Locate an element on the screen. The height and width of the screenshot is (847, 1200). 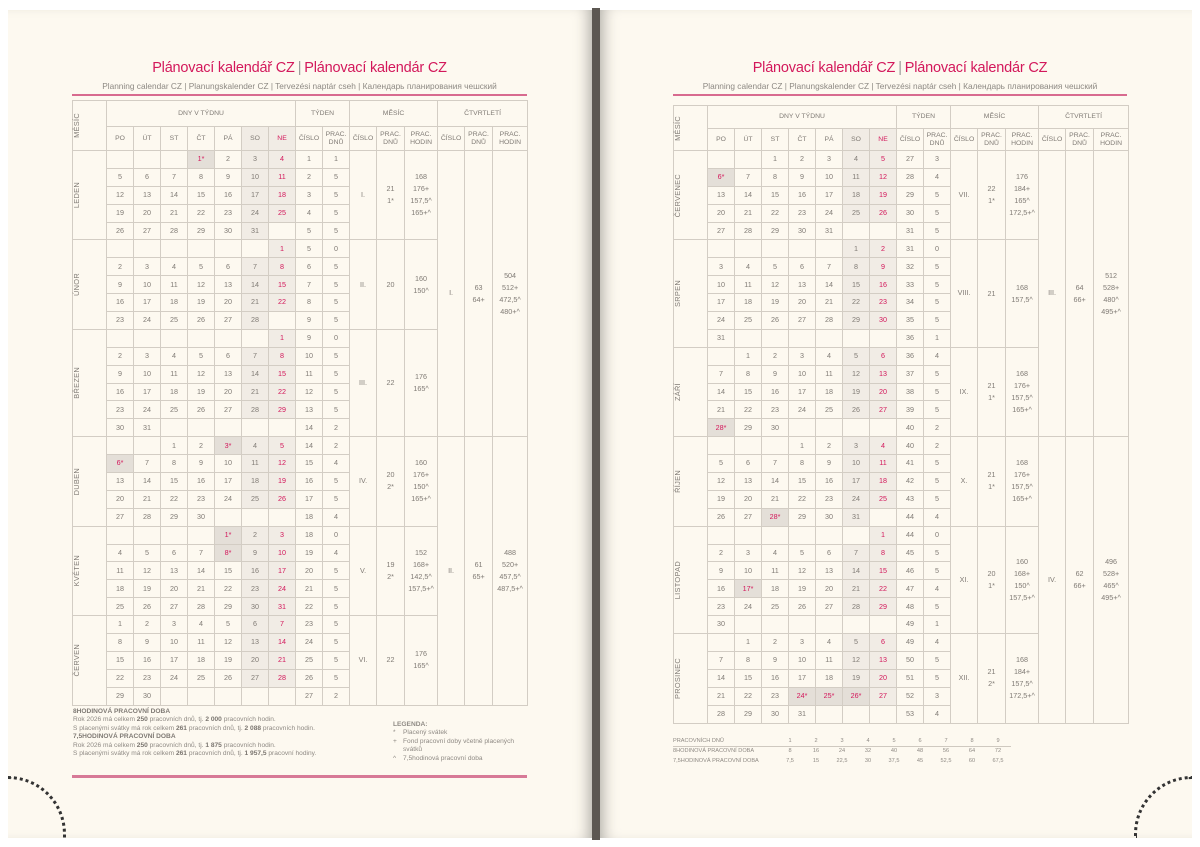
day-cell: 14 is located at coordinates (721, 678).